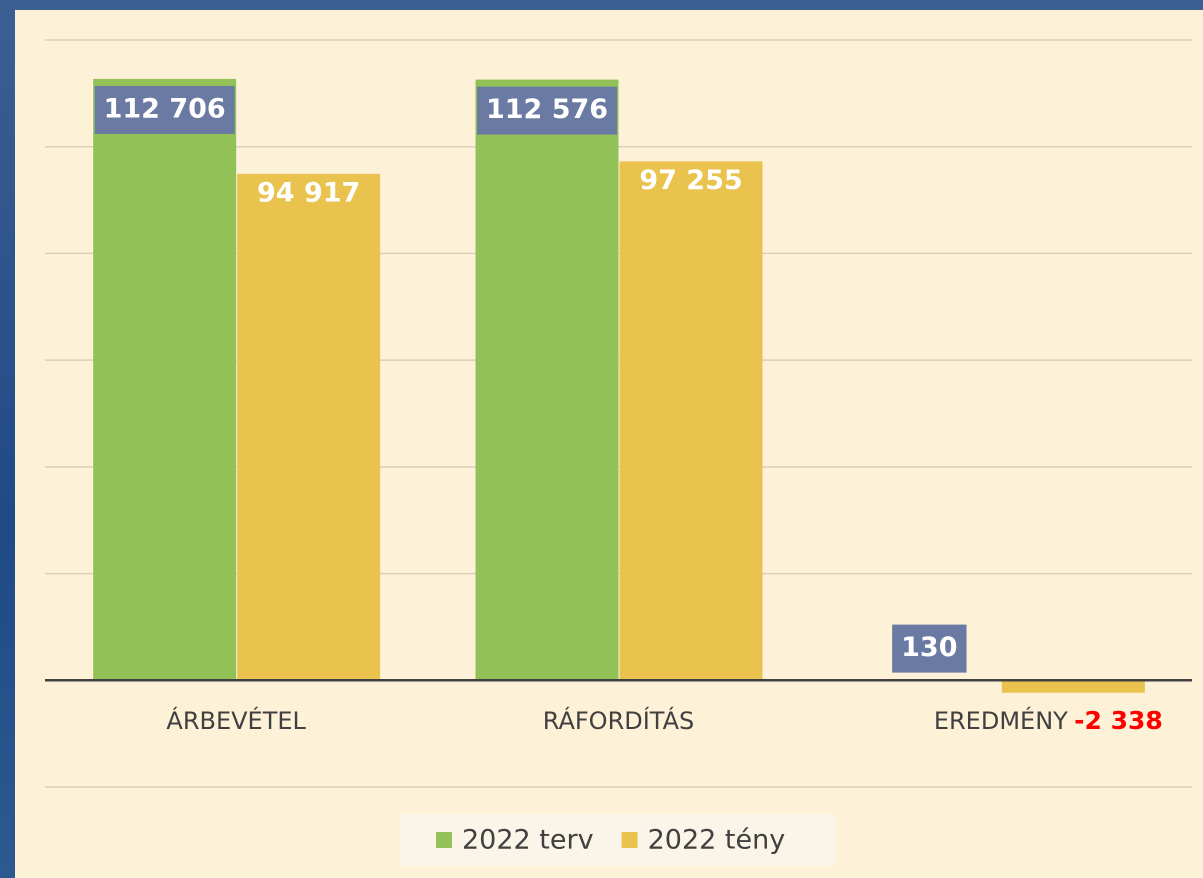 This screenshot has width=1203, height=878. I want to click on data-label: -2 338, so click(1118, 720).